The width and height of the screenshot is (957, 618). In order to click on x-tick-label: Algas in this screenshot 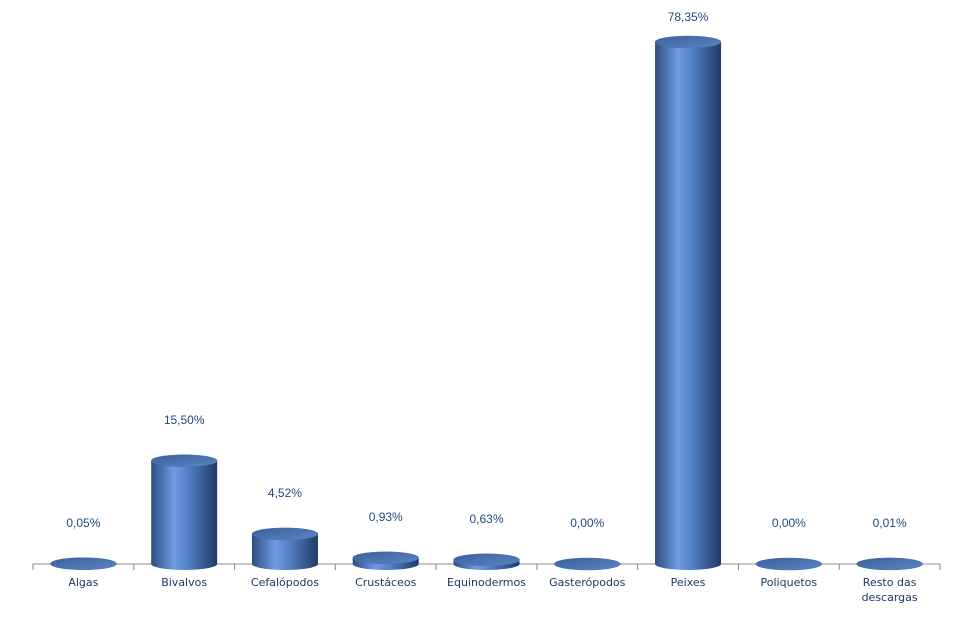, I will do `click(83, 582)`.